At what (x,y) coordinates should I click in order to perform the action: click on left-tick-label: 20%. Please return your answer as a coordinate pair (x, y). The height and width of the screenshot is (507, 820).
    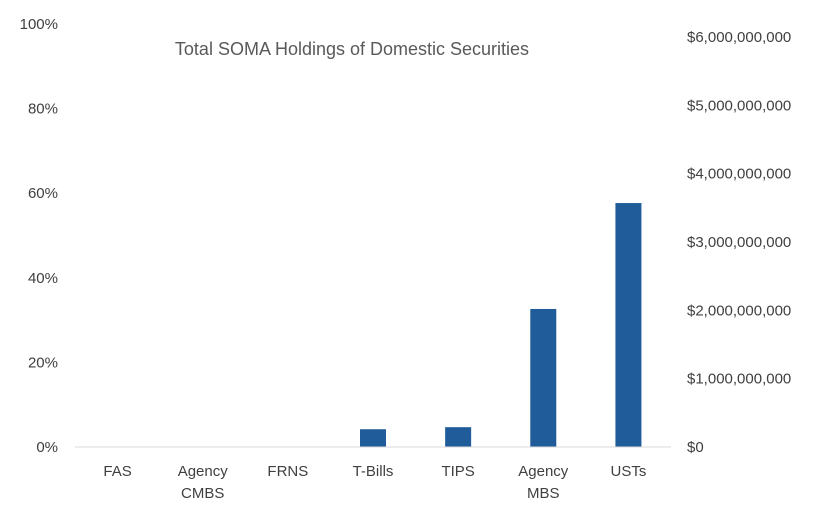
    Looking at the image, I should click on (43, 362).